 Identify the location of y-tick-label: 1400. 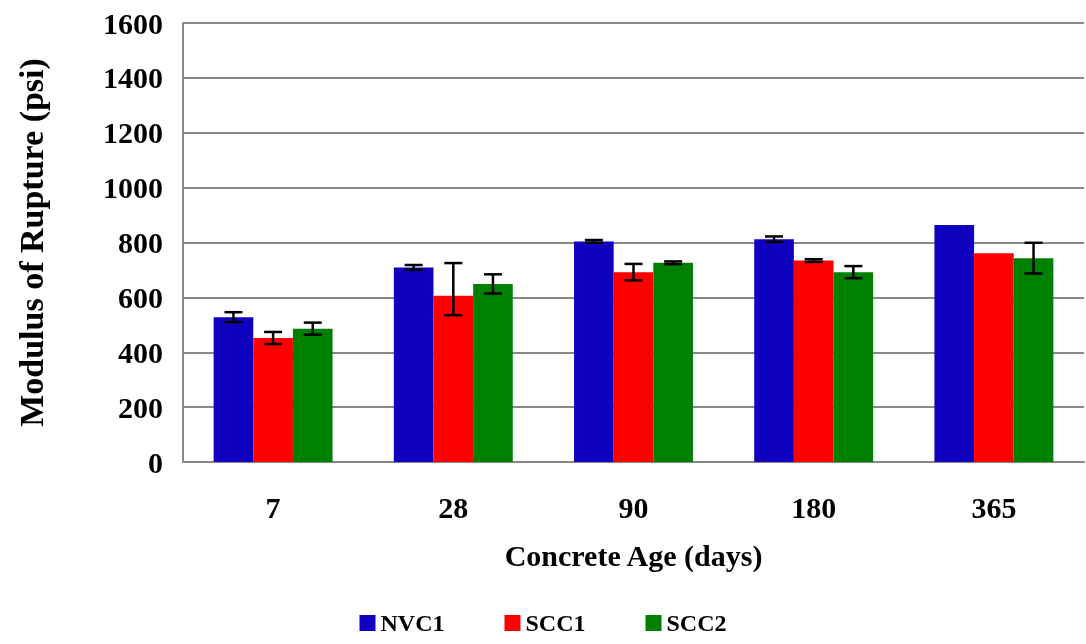
(133, 78).